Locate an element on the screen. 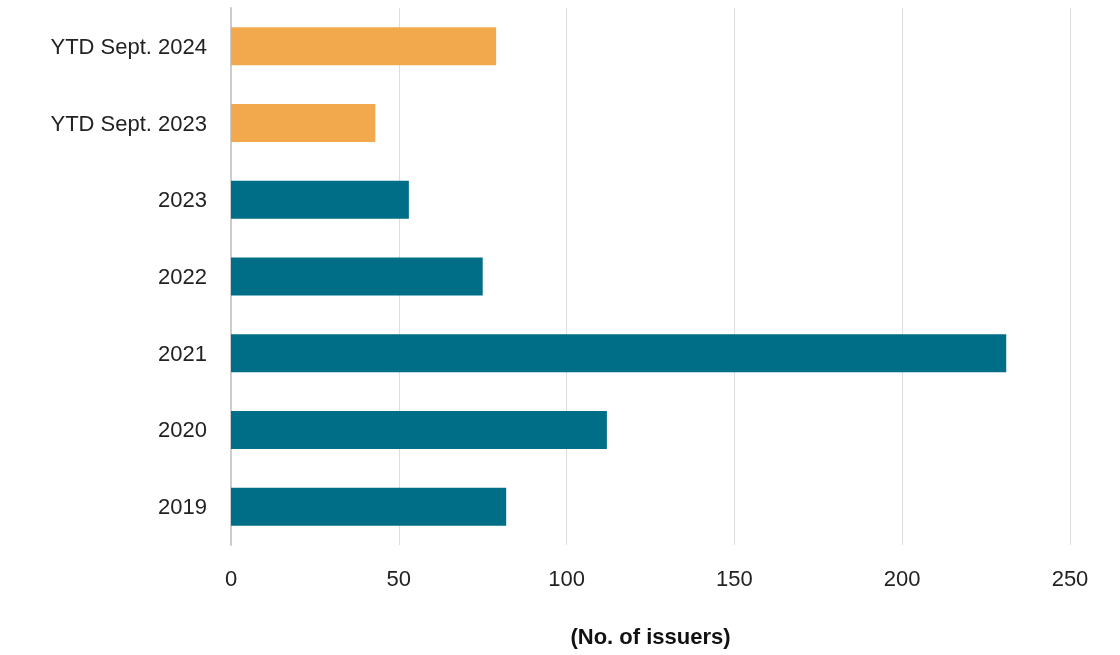 The image size is (1120, 655). y-tick-label: 2019 is located at coordinates (182, 507).